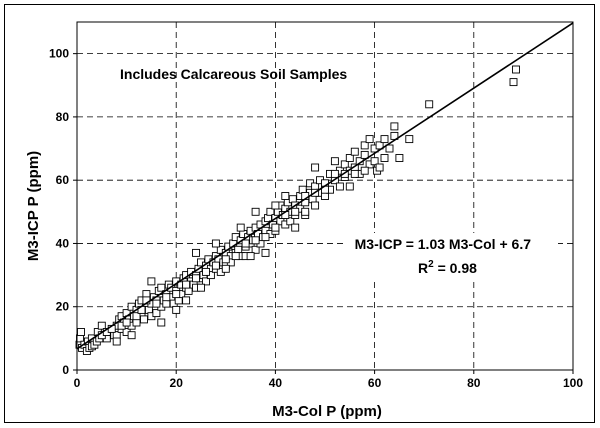 This screenshot has height=428, width=600. Describe the element at coordinates (63, 117) in the screenshot. I see `y-tick-label: 80` at that location.